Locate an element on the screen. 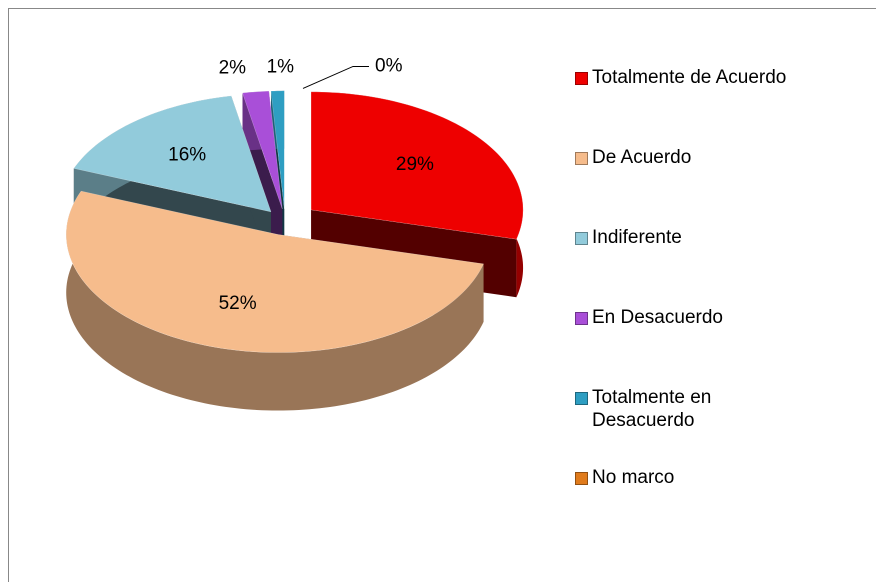 Image resolution: width=876 pixels, height=582 pixels. legend-label: De Acuerdo is located at coordinates (642, 157).